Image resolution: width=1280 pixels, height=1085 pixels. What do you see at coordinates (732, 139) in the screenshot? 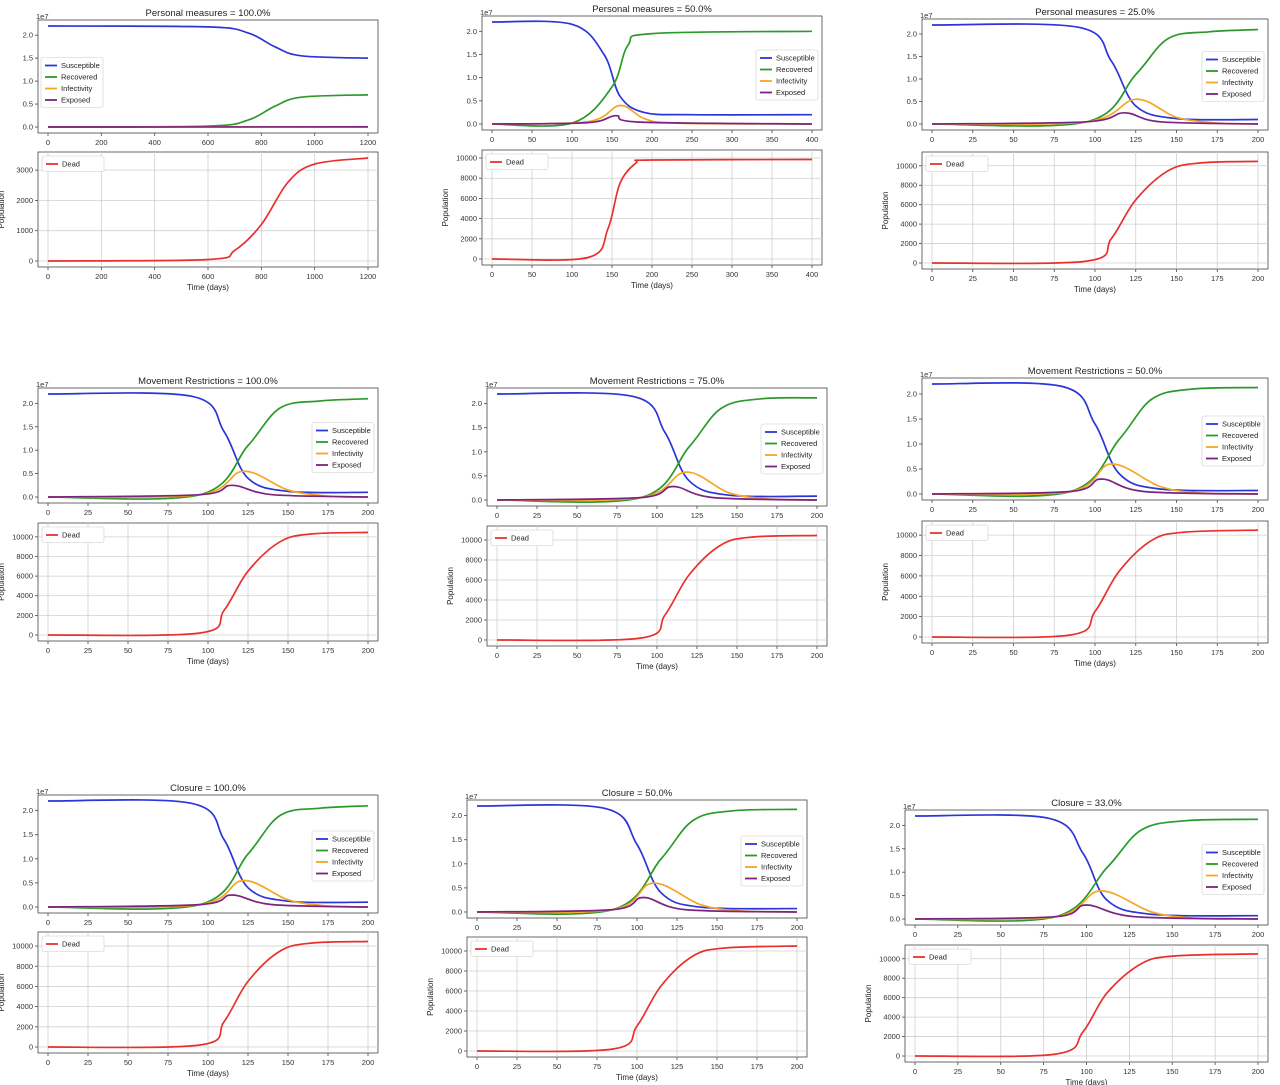
I see `x-tick-label: 300` at bounding box center [732, 139].